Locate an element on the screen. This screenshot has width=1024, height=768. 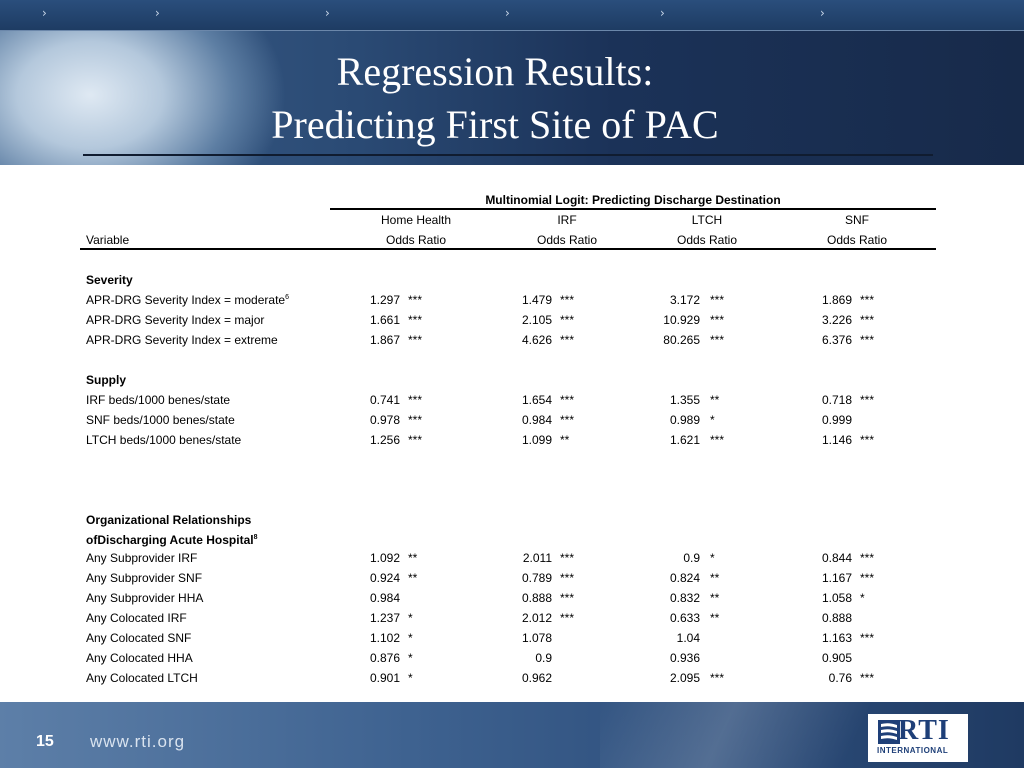
row-label: Any Subprovider IRF is located at coordinates (141, 558).